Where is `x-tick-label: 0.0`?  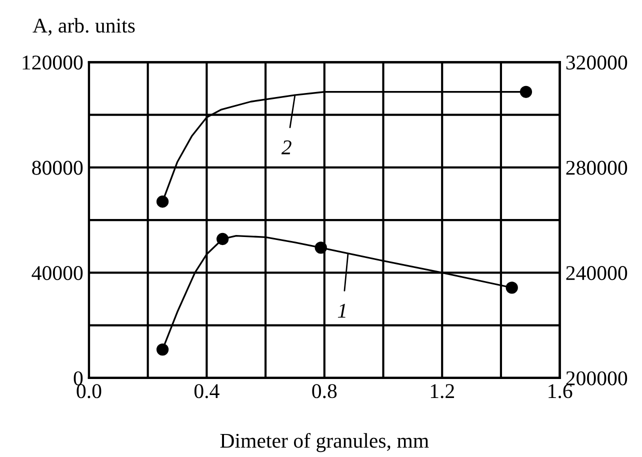 x-tick-label: 0.0 is located at coordinates (89, 391).